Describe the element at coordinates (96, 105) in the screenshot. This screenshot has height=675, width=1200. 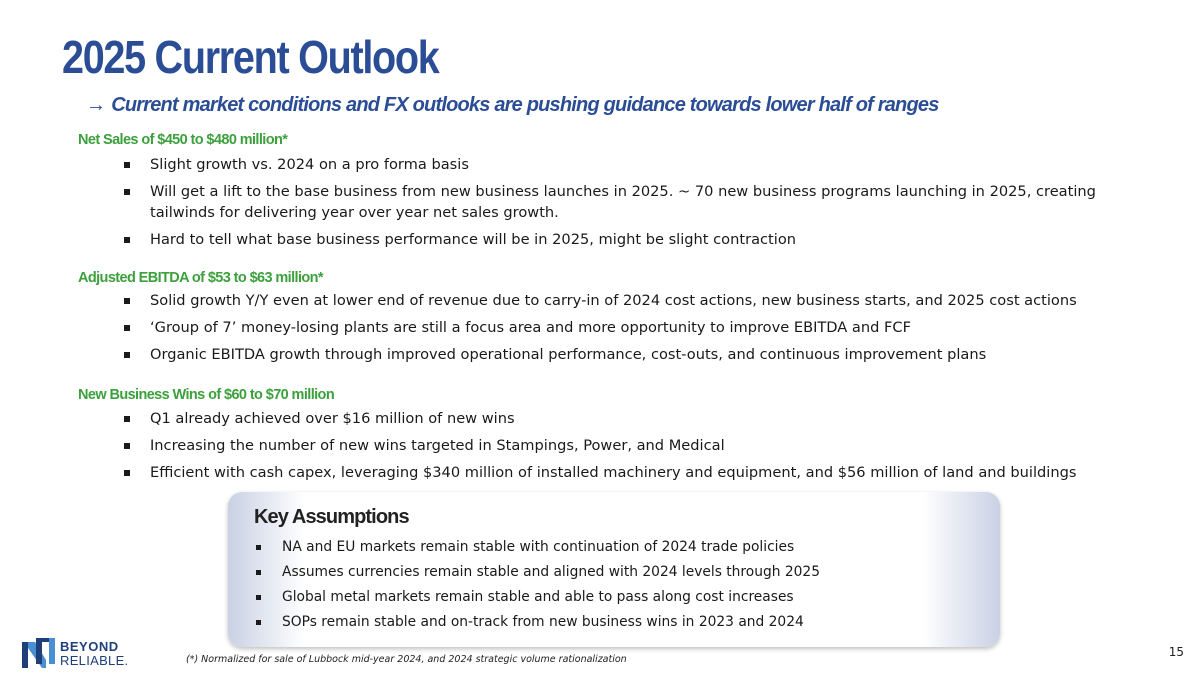
I see `arrow-right-icon: →` at that location.